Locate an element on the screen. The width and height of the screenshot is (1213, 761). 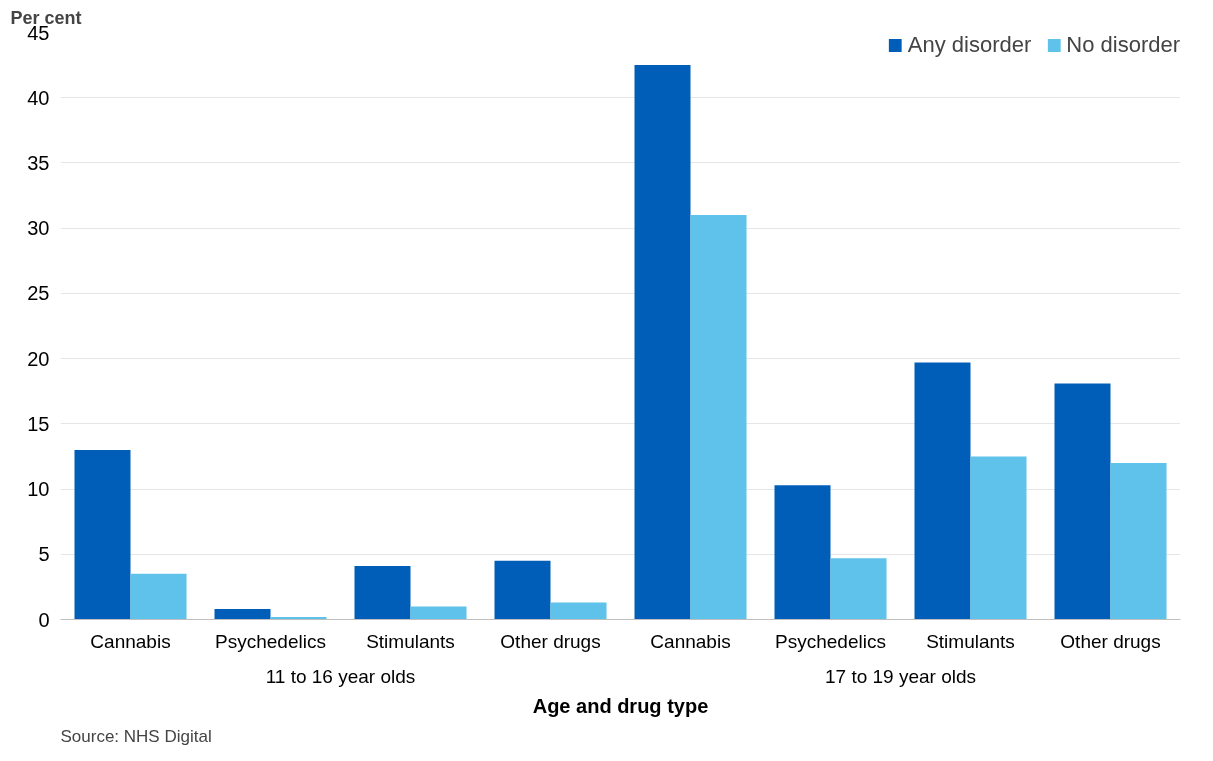
source-note: Source: NHS Digital is located at coordinates (136, 736).